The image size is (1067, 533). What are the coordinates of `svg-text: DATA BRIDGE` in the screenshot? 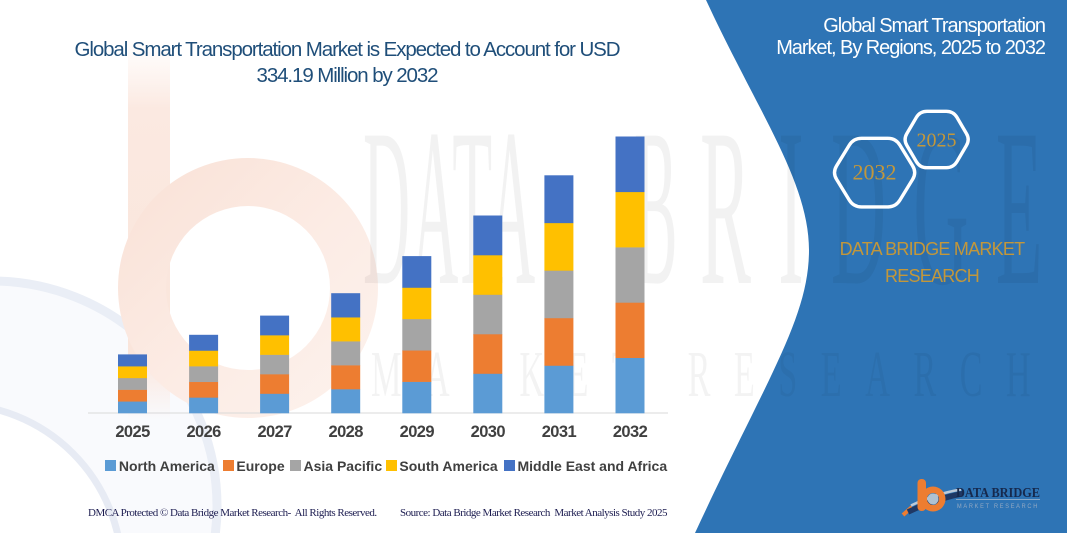 It's located at (998, 492).